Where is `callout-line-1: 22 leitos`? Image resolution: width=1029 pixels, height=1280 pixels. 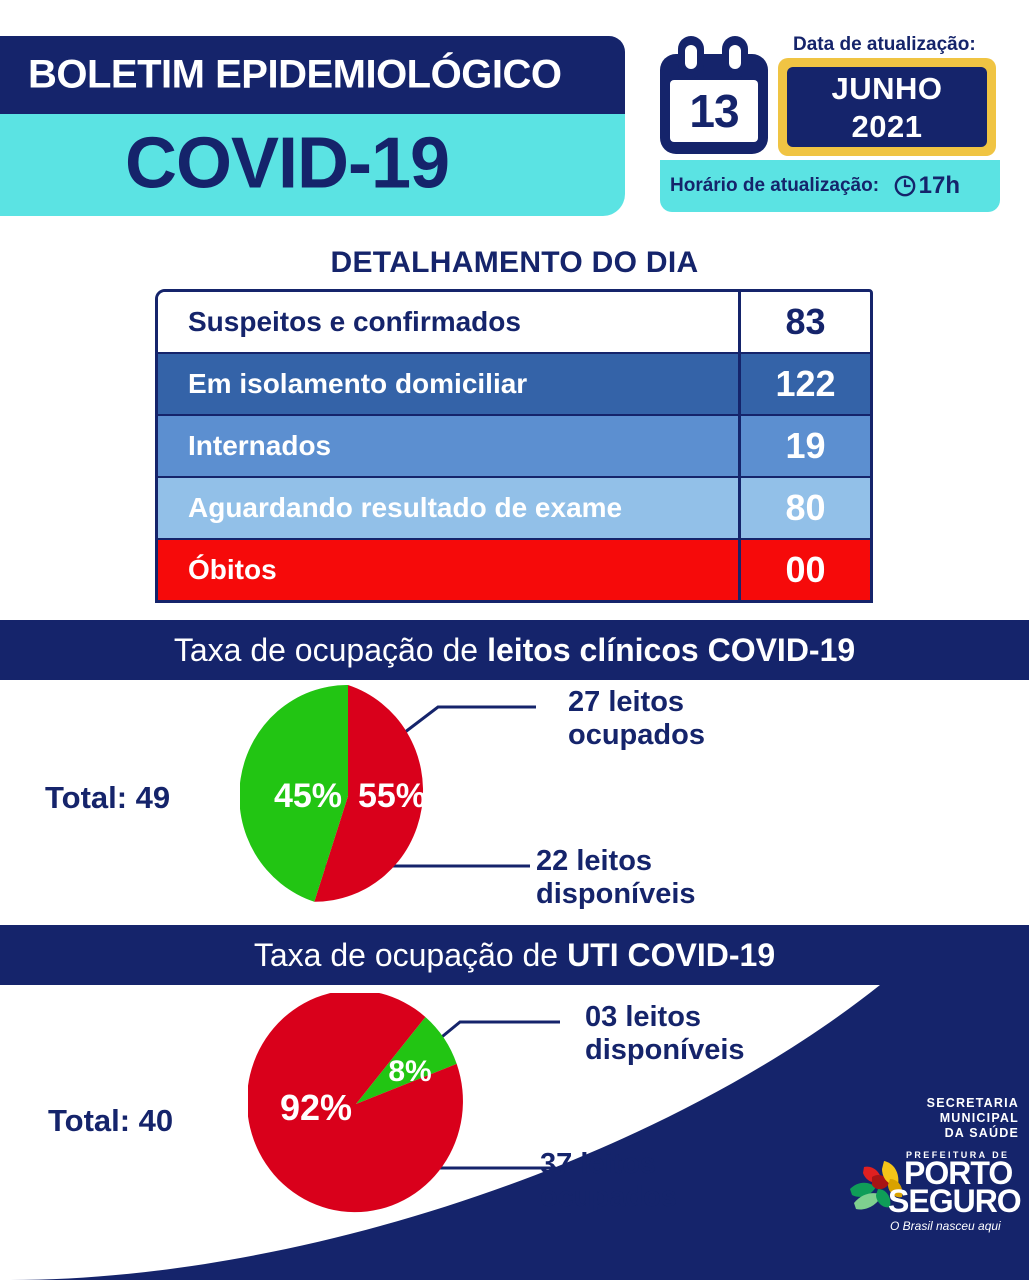 callout-line-1: 22 leitos is located at coordinates (594, 861).